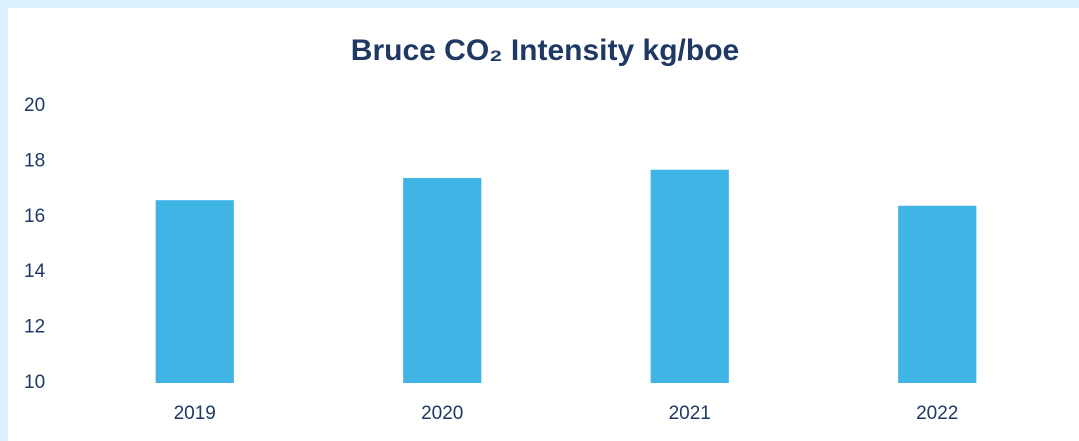  Describe the element at coordinates (690, 413) in the screenshot. I see `x-tick-label: 2021` at that location.